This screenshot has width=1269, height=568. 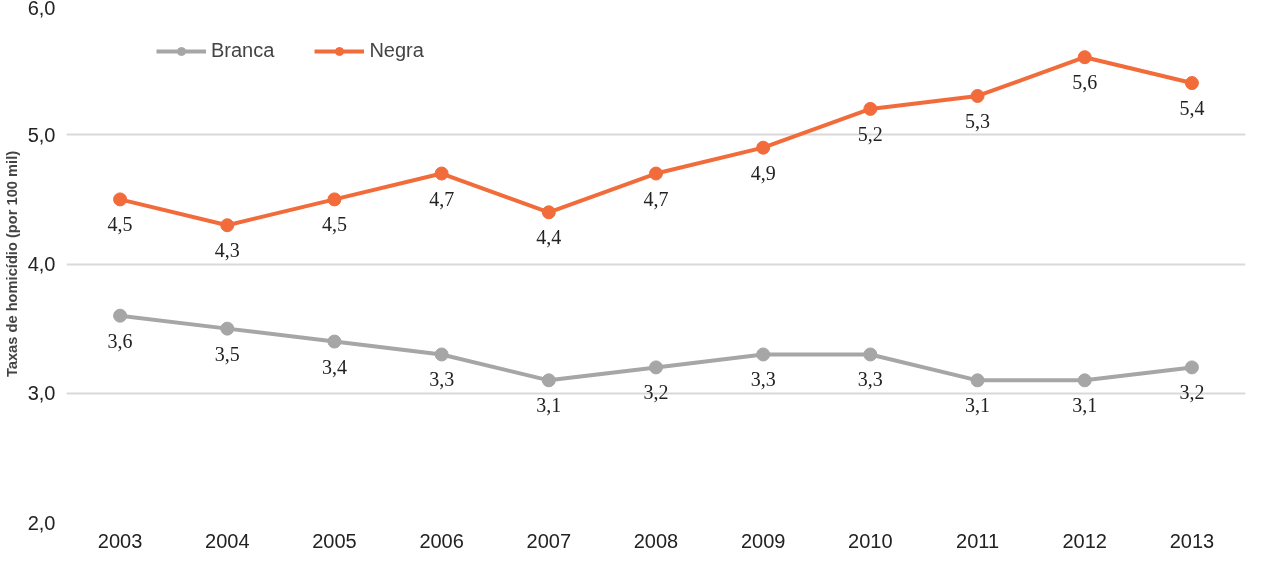 What do you see at coordinates (549, 540) in the screenshot?
I see `x-tick-label: 2007` at bounding box center [549, 540].